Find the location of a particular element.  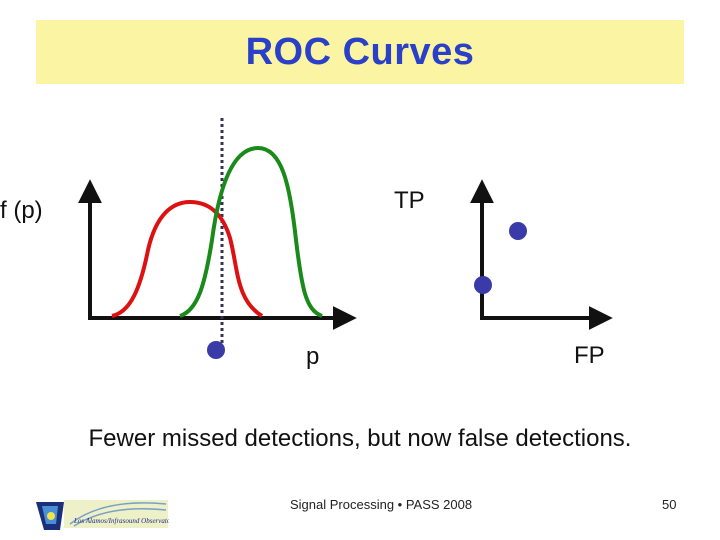

roc-point-upper is located at coordinates (518, 231).